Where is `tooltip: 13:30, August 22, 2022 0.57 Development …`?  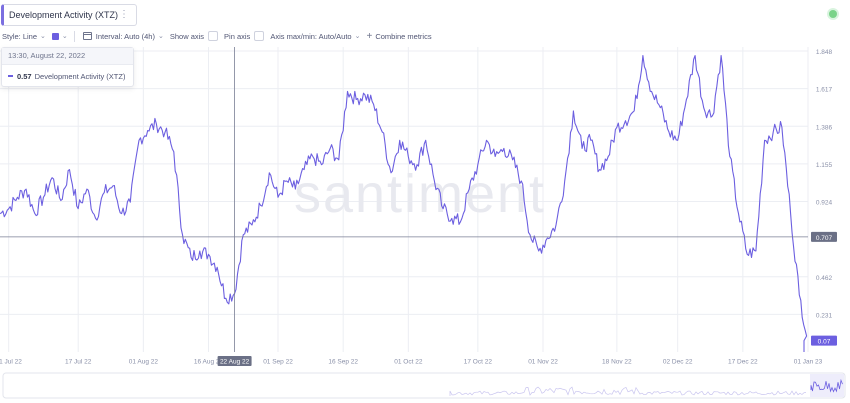
tooltip: 13:30, August 22, 2022 0.57 Development … is located at coordinates (67, 67).